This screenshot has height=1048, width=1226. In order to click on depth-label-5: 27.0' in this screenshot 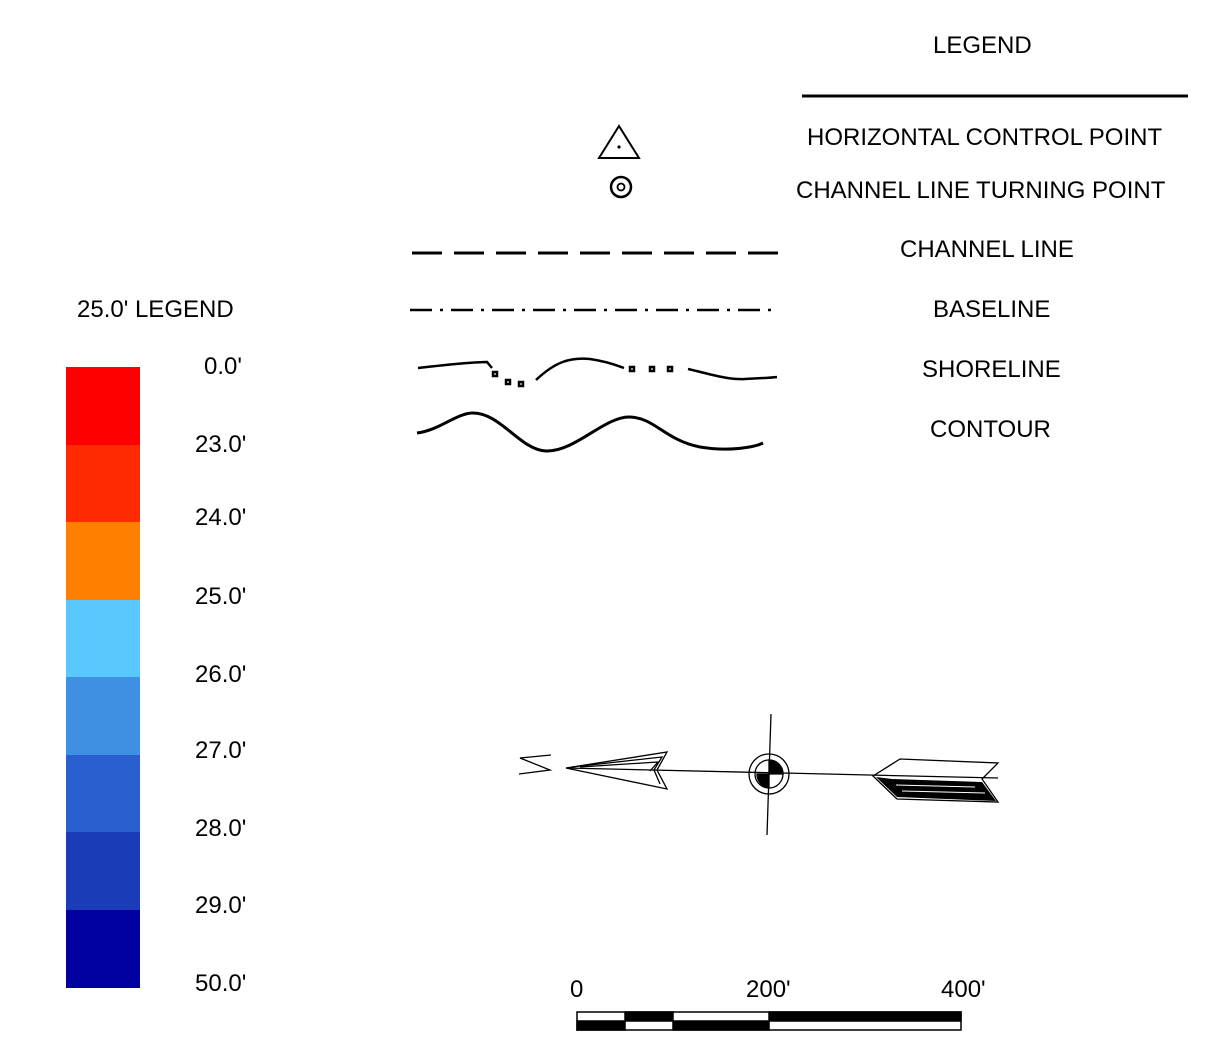, I will do `click(221, 750)`.